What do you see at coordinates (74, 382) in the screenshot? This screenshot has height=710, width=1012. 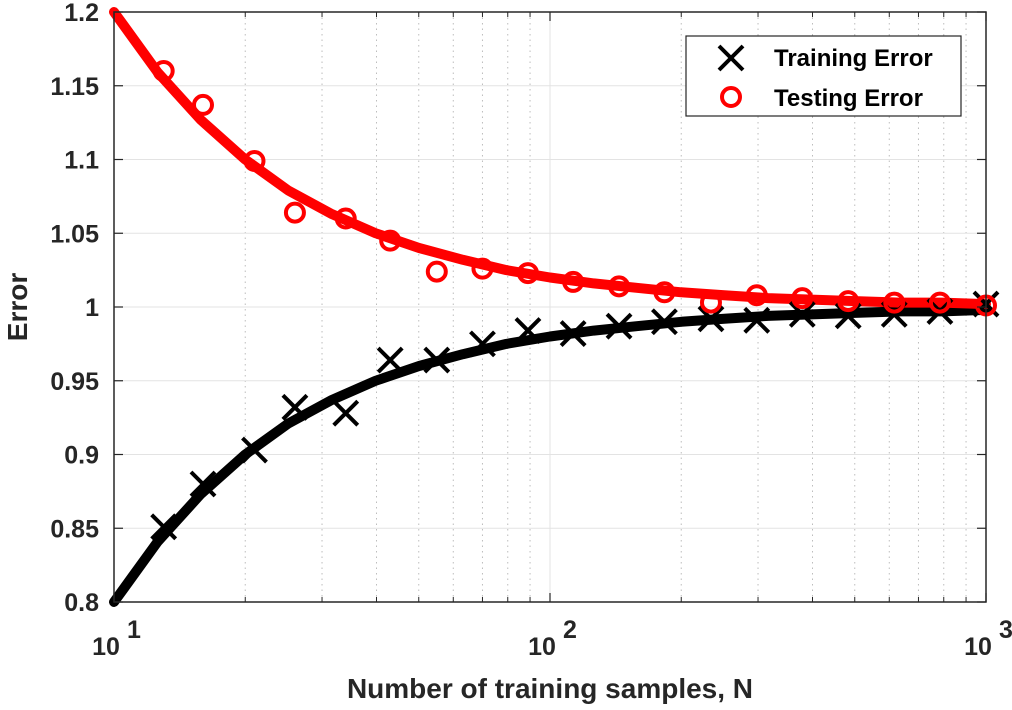 I see `y-tick-label: 0.95` at bounding box center [74, 382].